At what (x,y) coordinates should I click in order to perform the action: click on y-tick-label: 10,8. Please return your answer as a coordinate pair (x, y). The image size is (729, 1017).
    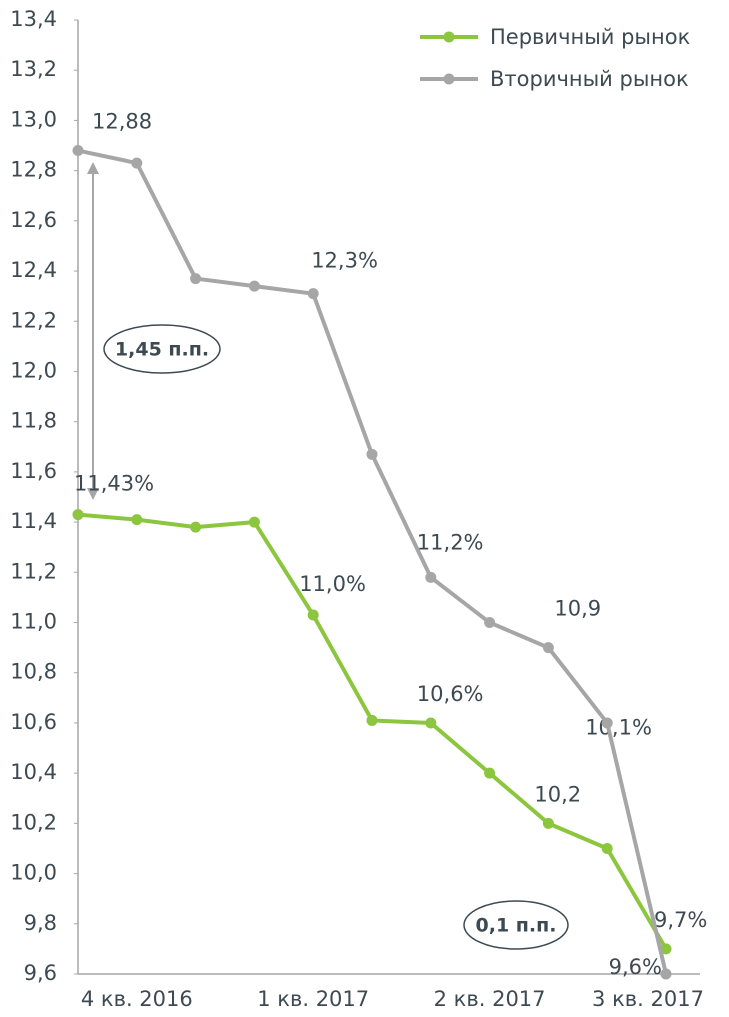
    Looking at the image, I should click on (33, 672).